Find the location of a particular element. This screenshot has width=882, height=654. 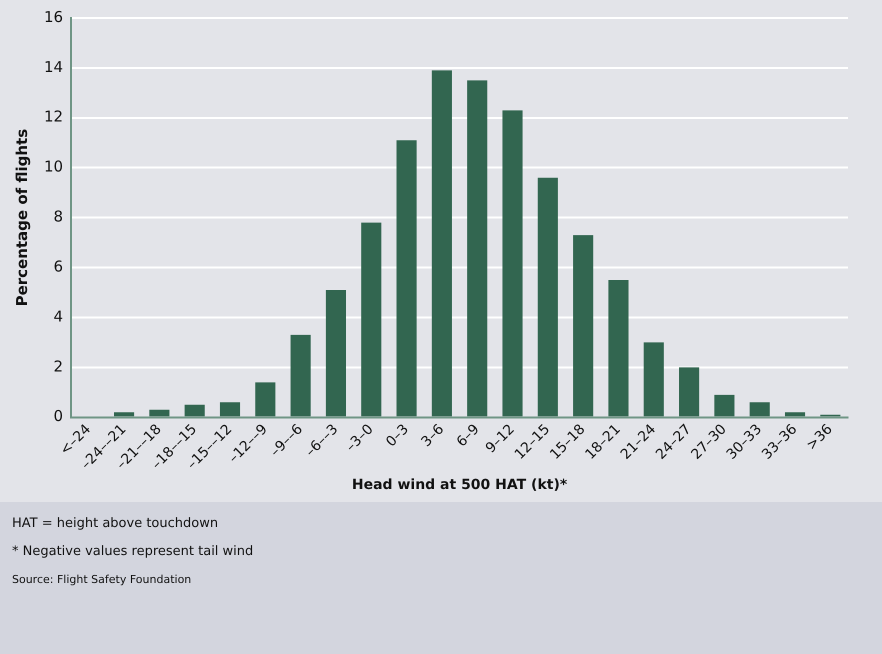

x-tick-label: 0–3 is located at coordinates (397, 435).